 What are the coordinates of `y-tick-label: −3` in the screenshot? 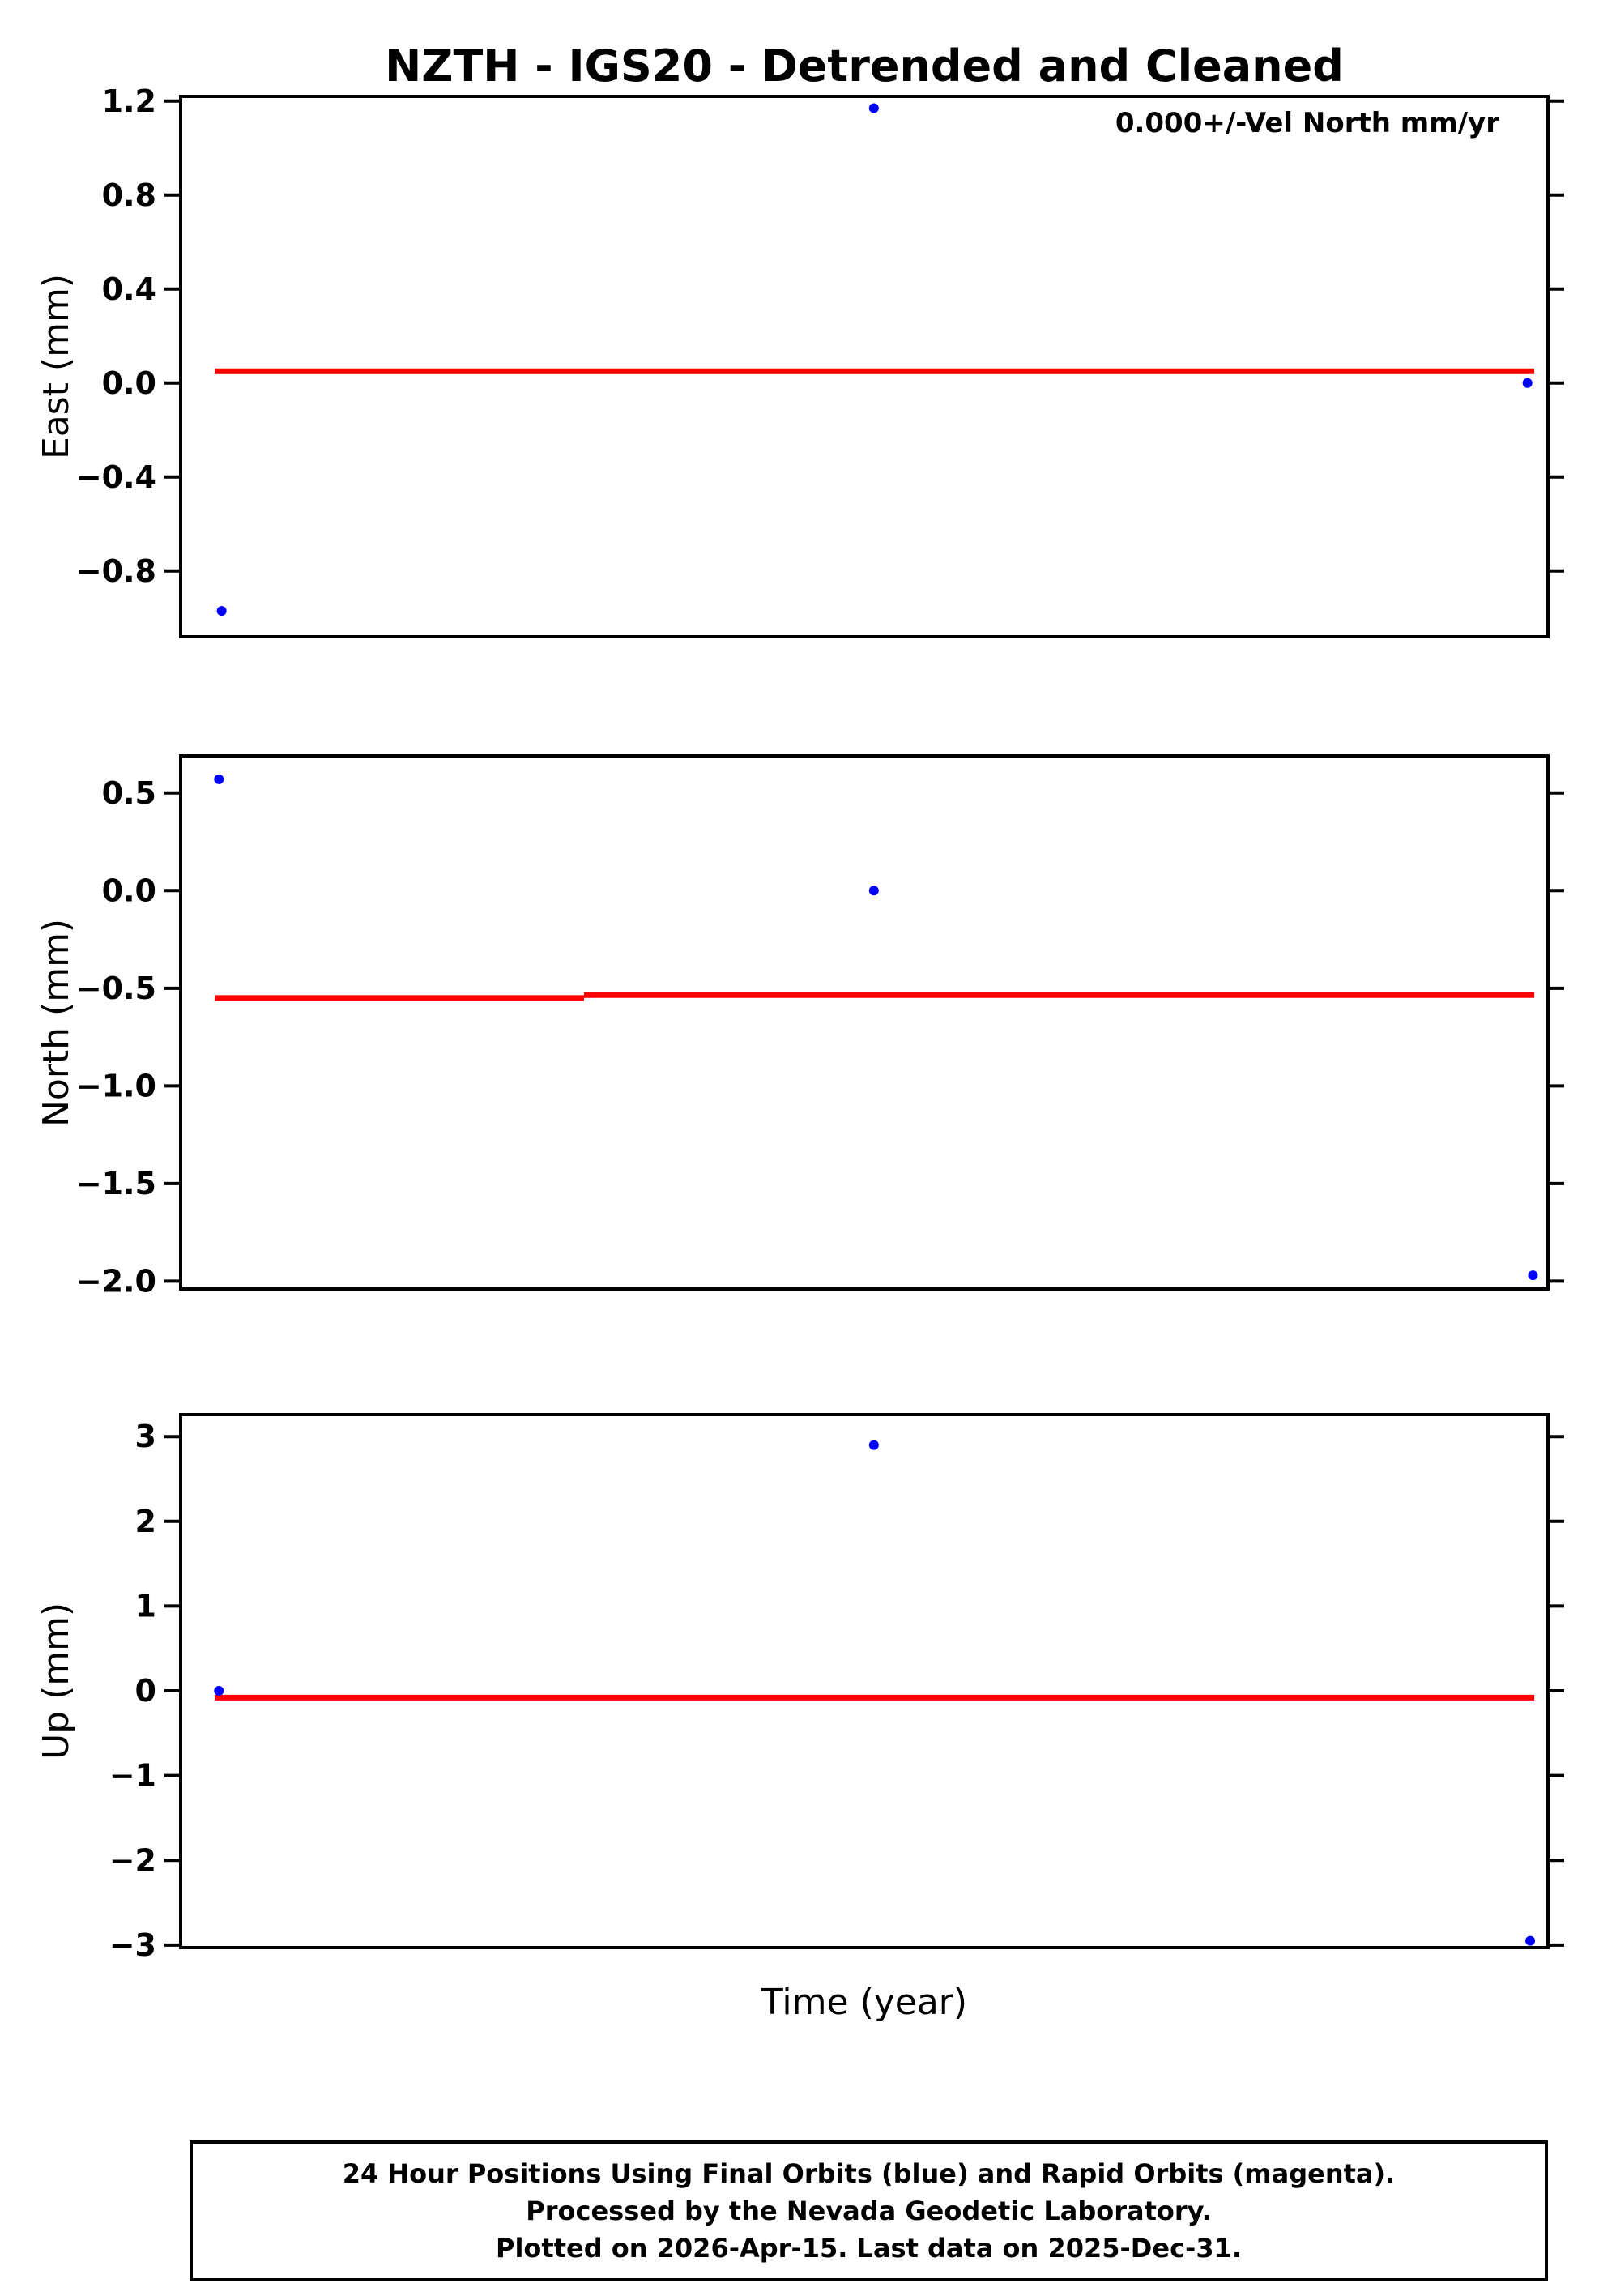 It's located at (132, 1945).